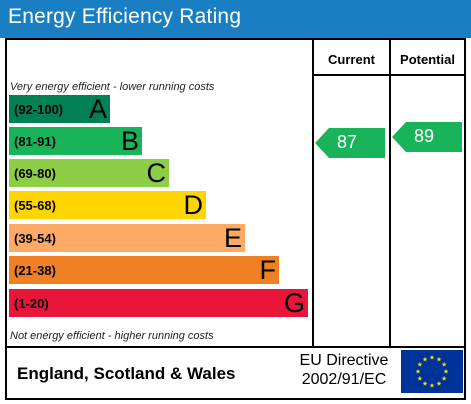  Describe the element at coordinates (39, 109) in the screenshot. I see `band-range: (92-100)` at that location.